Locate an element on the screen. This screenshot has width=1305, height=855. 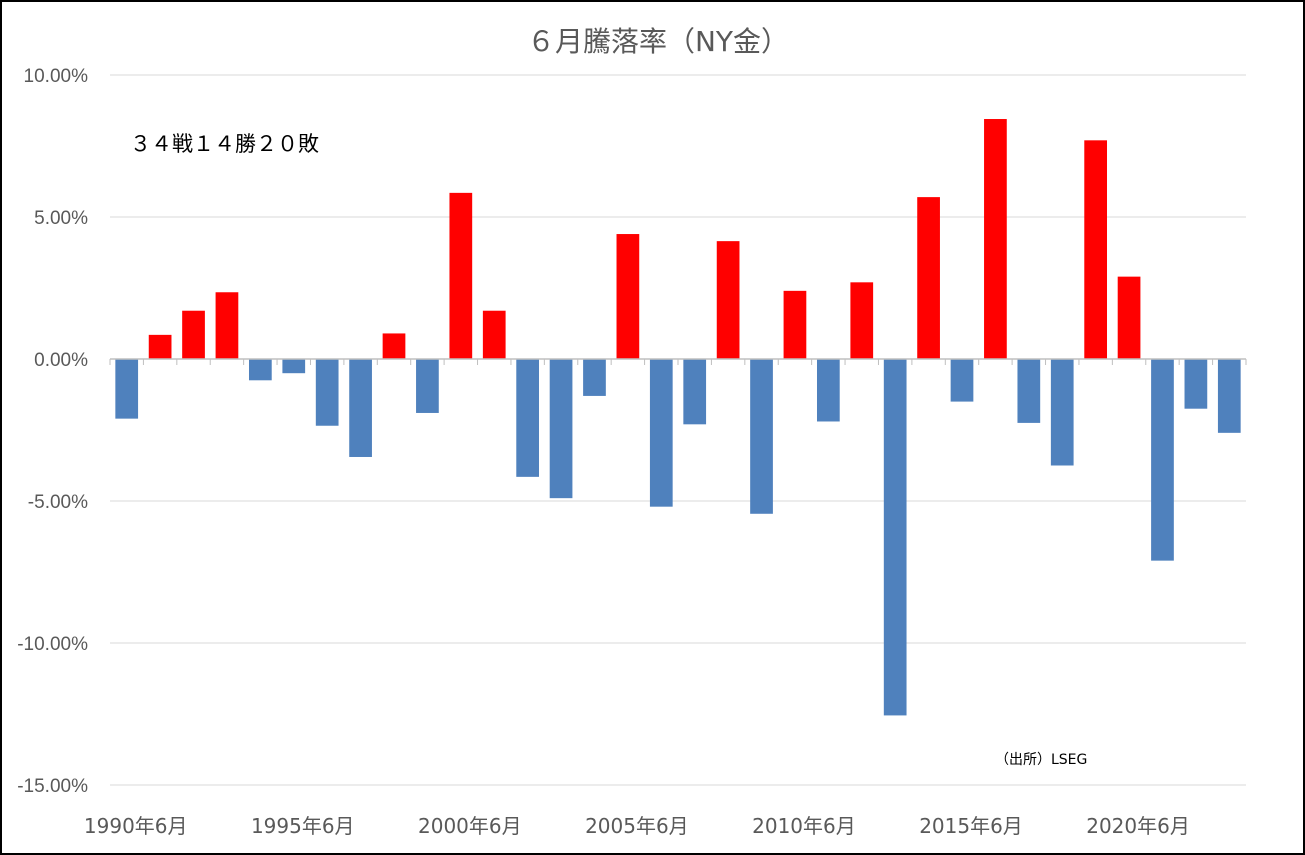
y-tick-label: -5.00% is located at coordinates (58, 502).